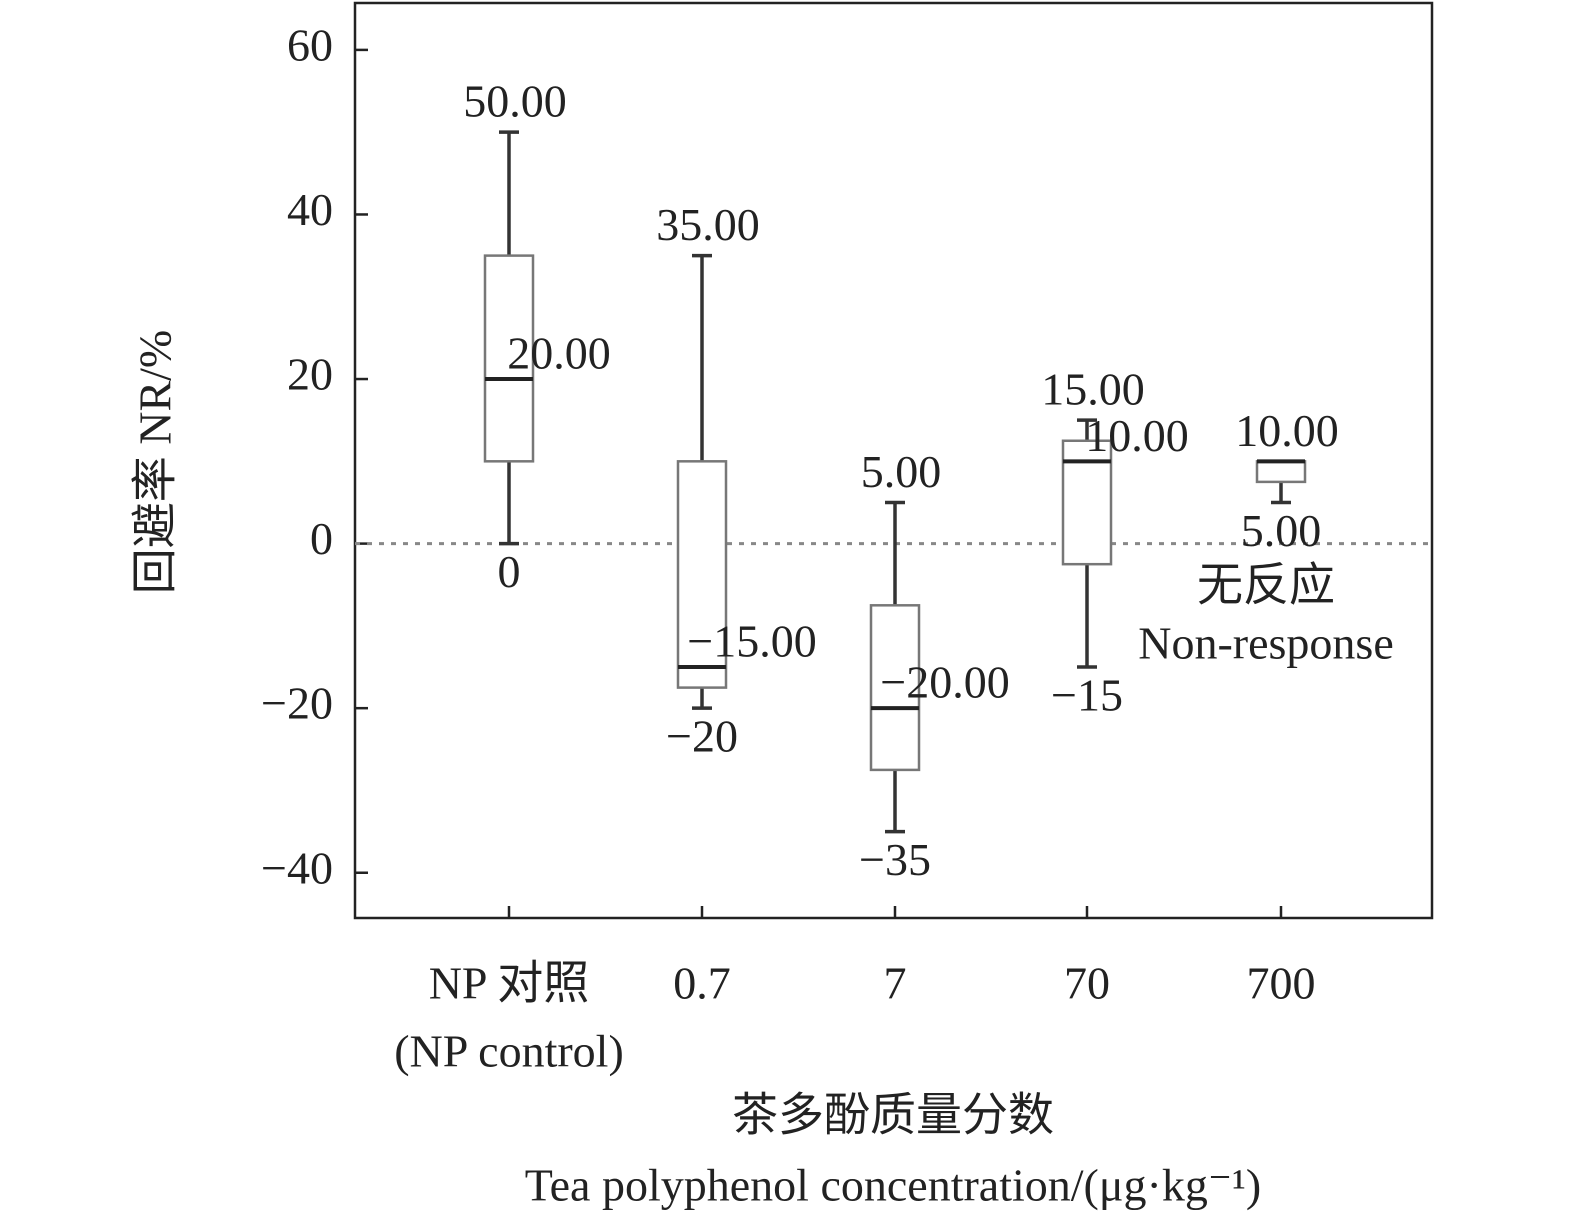 The image size is (1575, 1232). I want to click on value-label: −20.00, so click(944, 682).